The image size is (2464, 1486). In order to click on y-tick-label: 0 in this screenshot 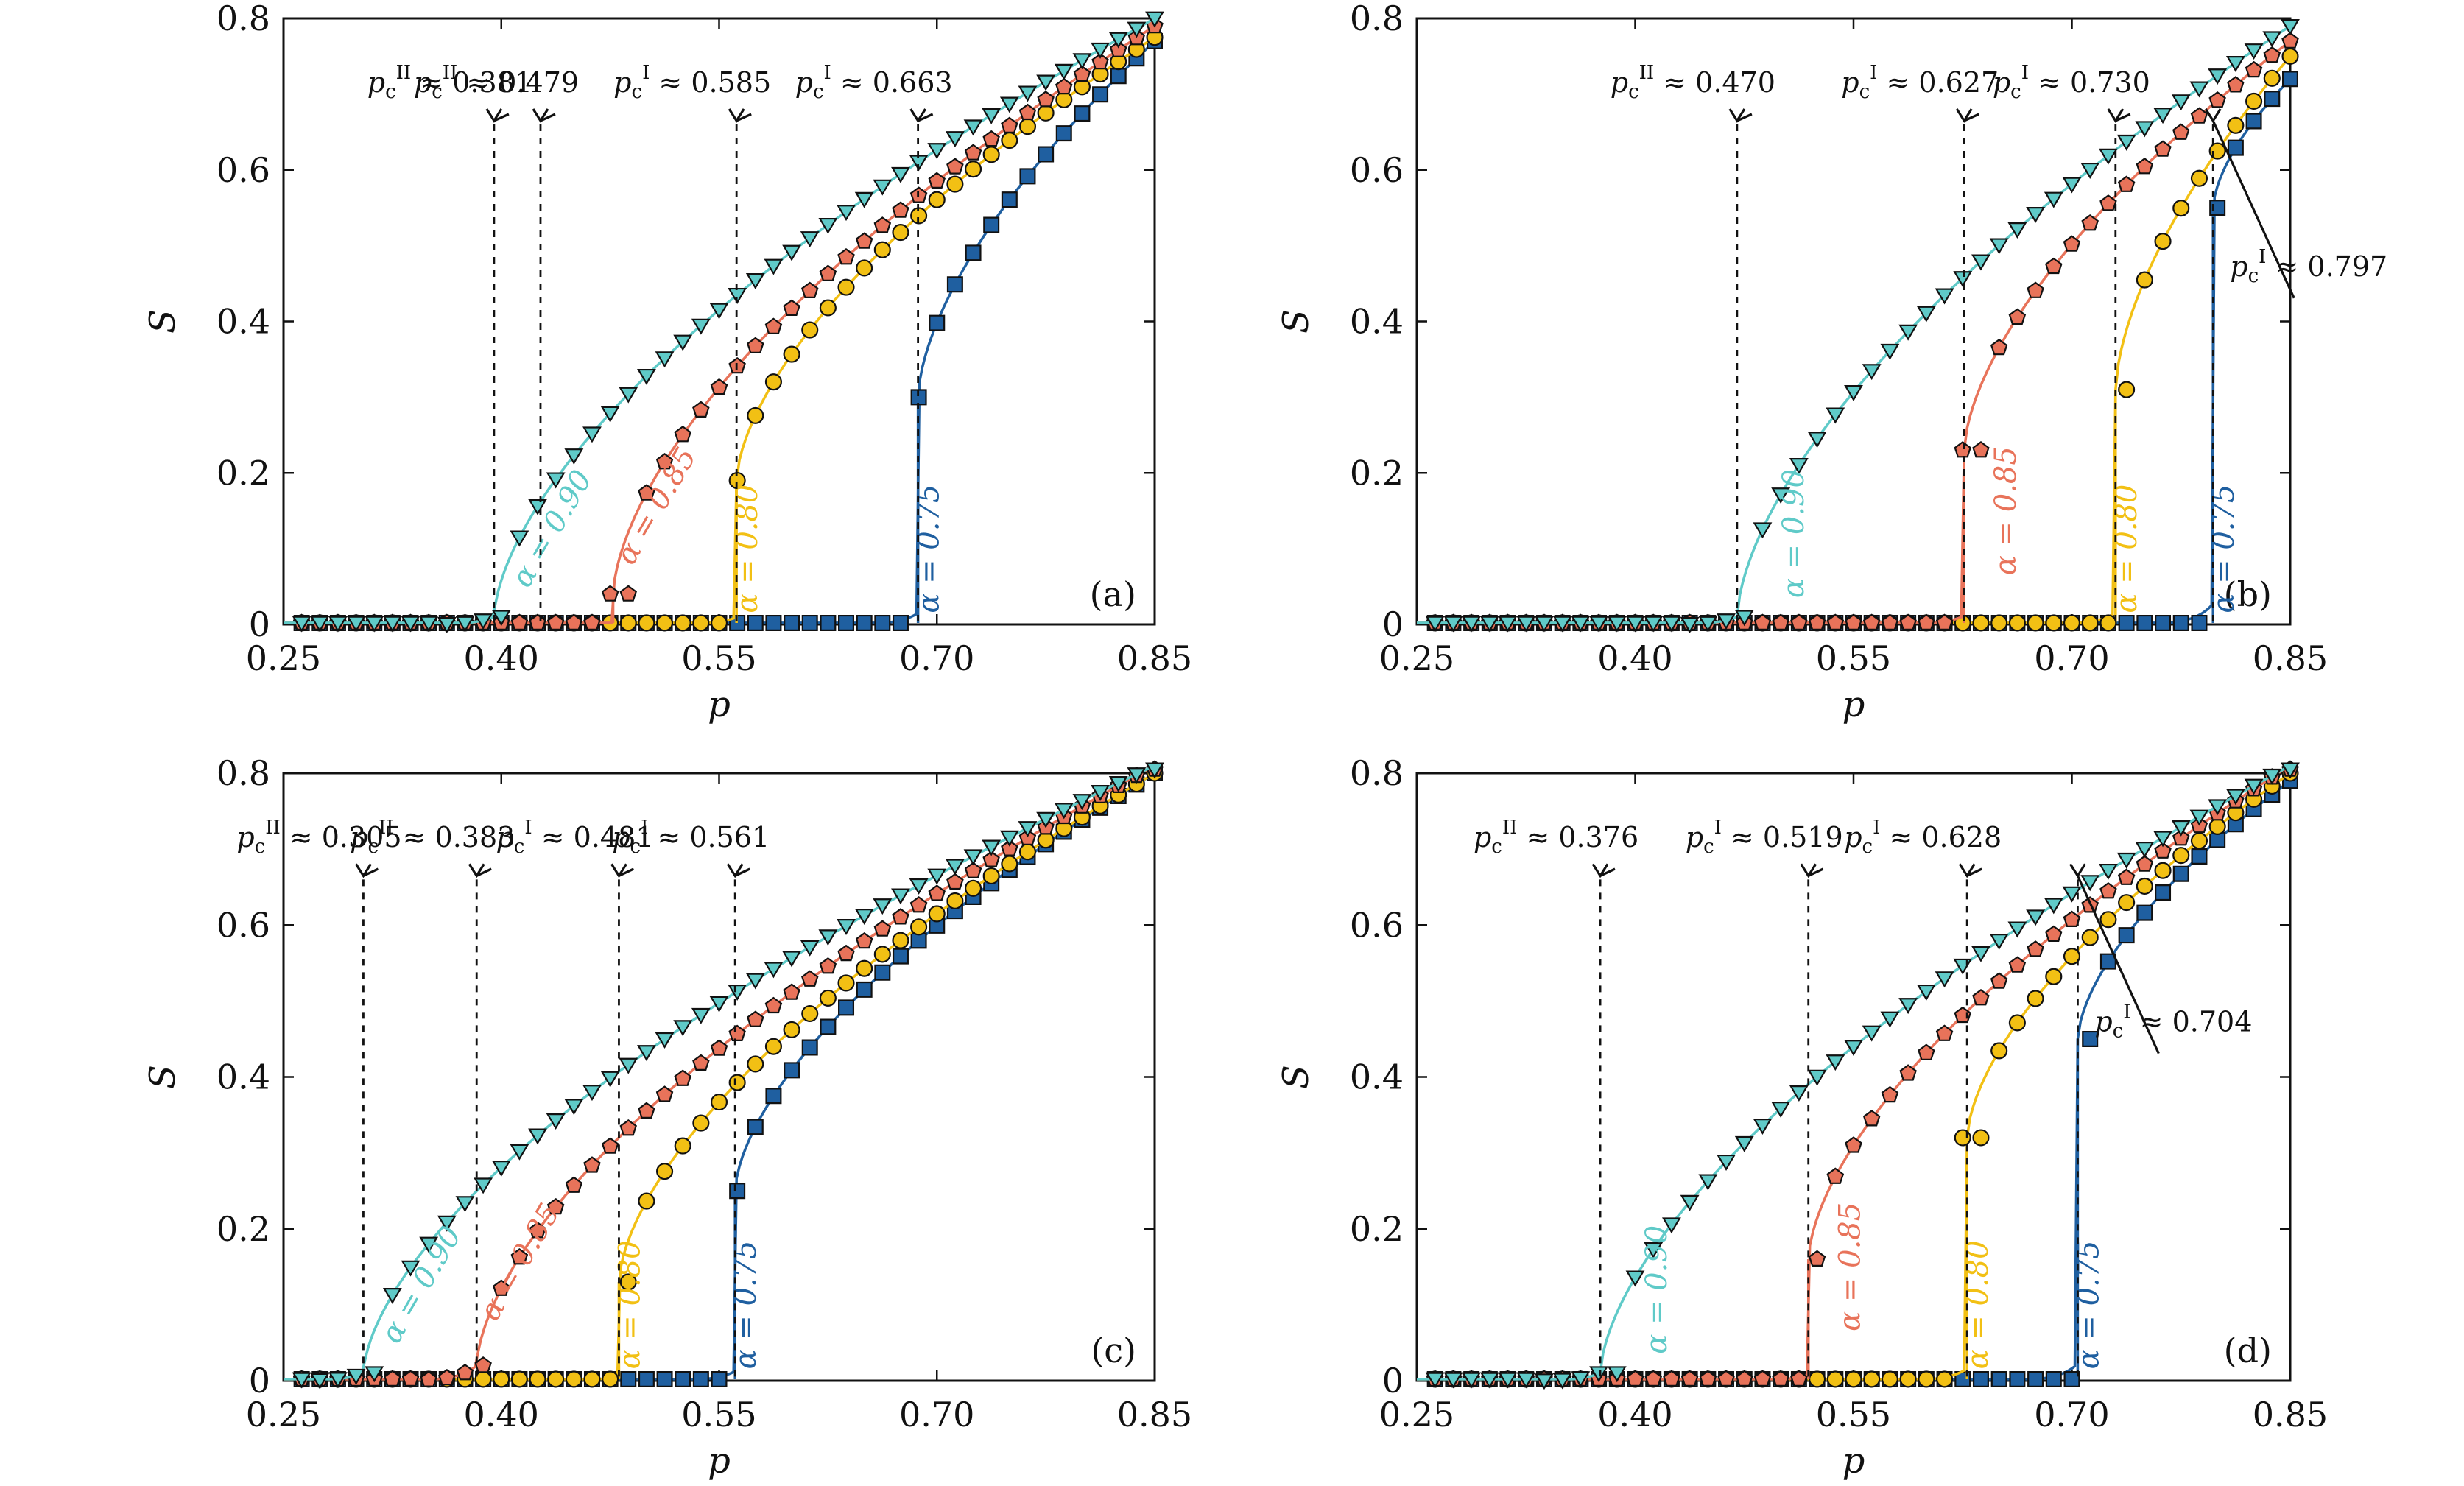, I will do `click(259, 1381)`.